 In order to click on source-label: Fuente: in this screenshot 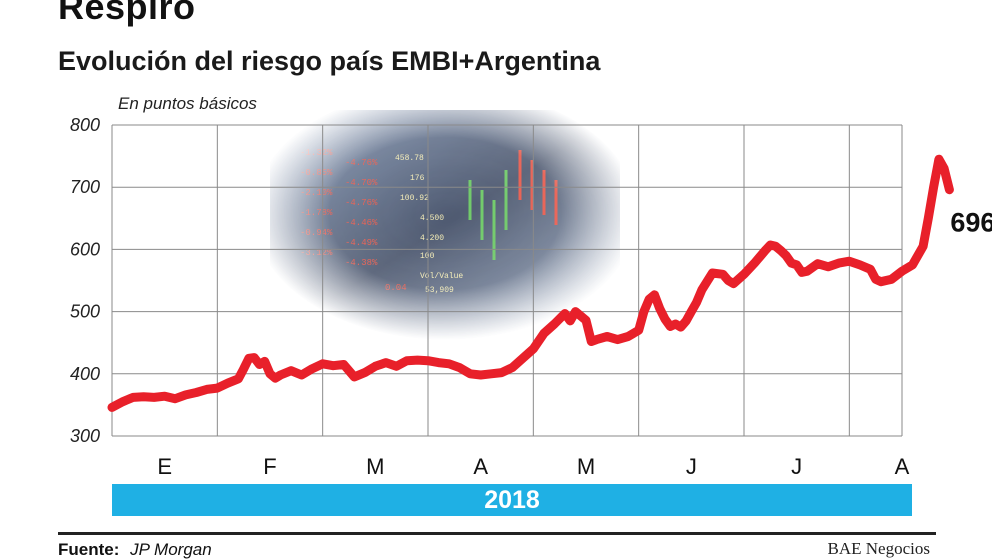, I will do `click(89, 549)`.